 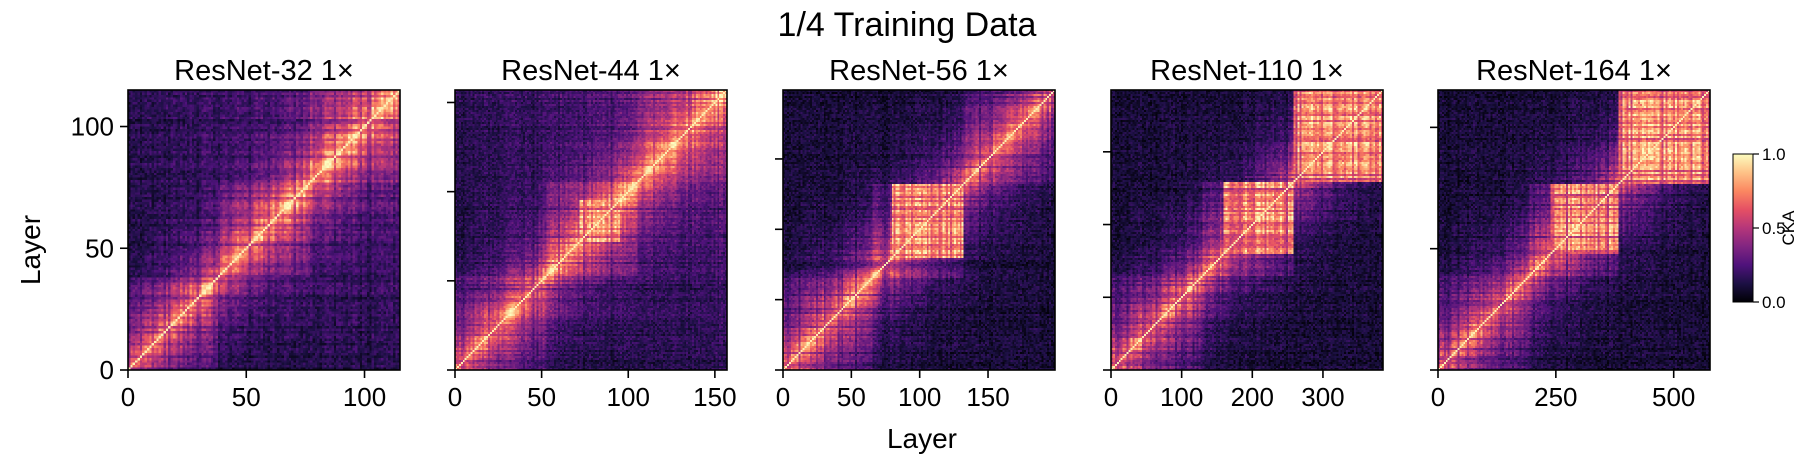 I want to click on y-axis-label: Layer, so click(x=30, y=250).